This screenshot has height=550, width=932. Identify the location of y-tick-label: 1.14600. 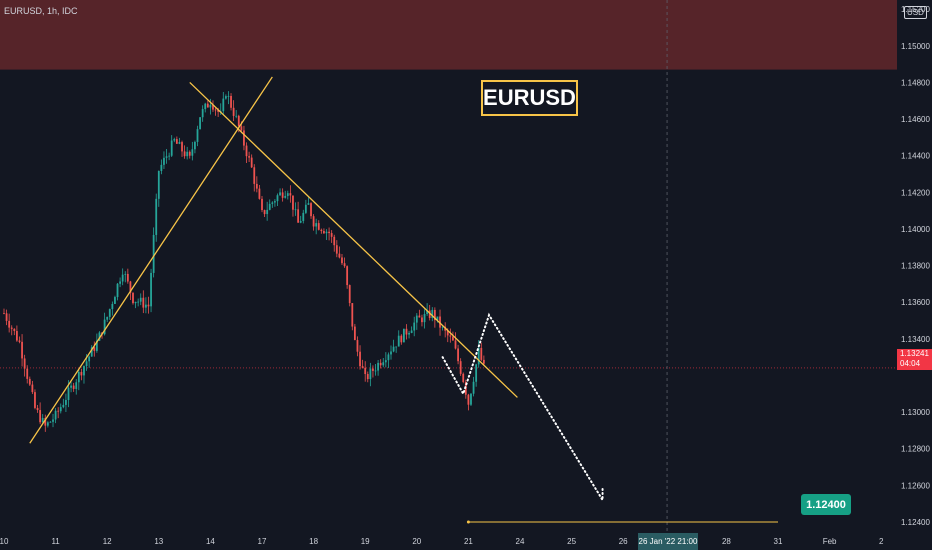
(915, 119).